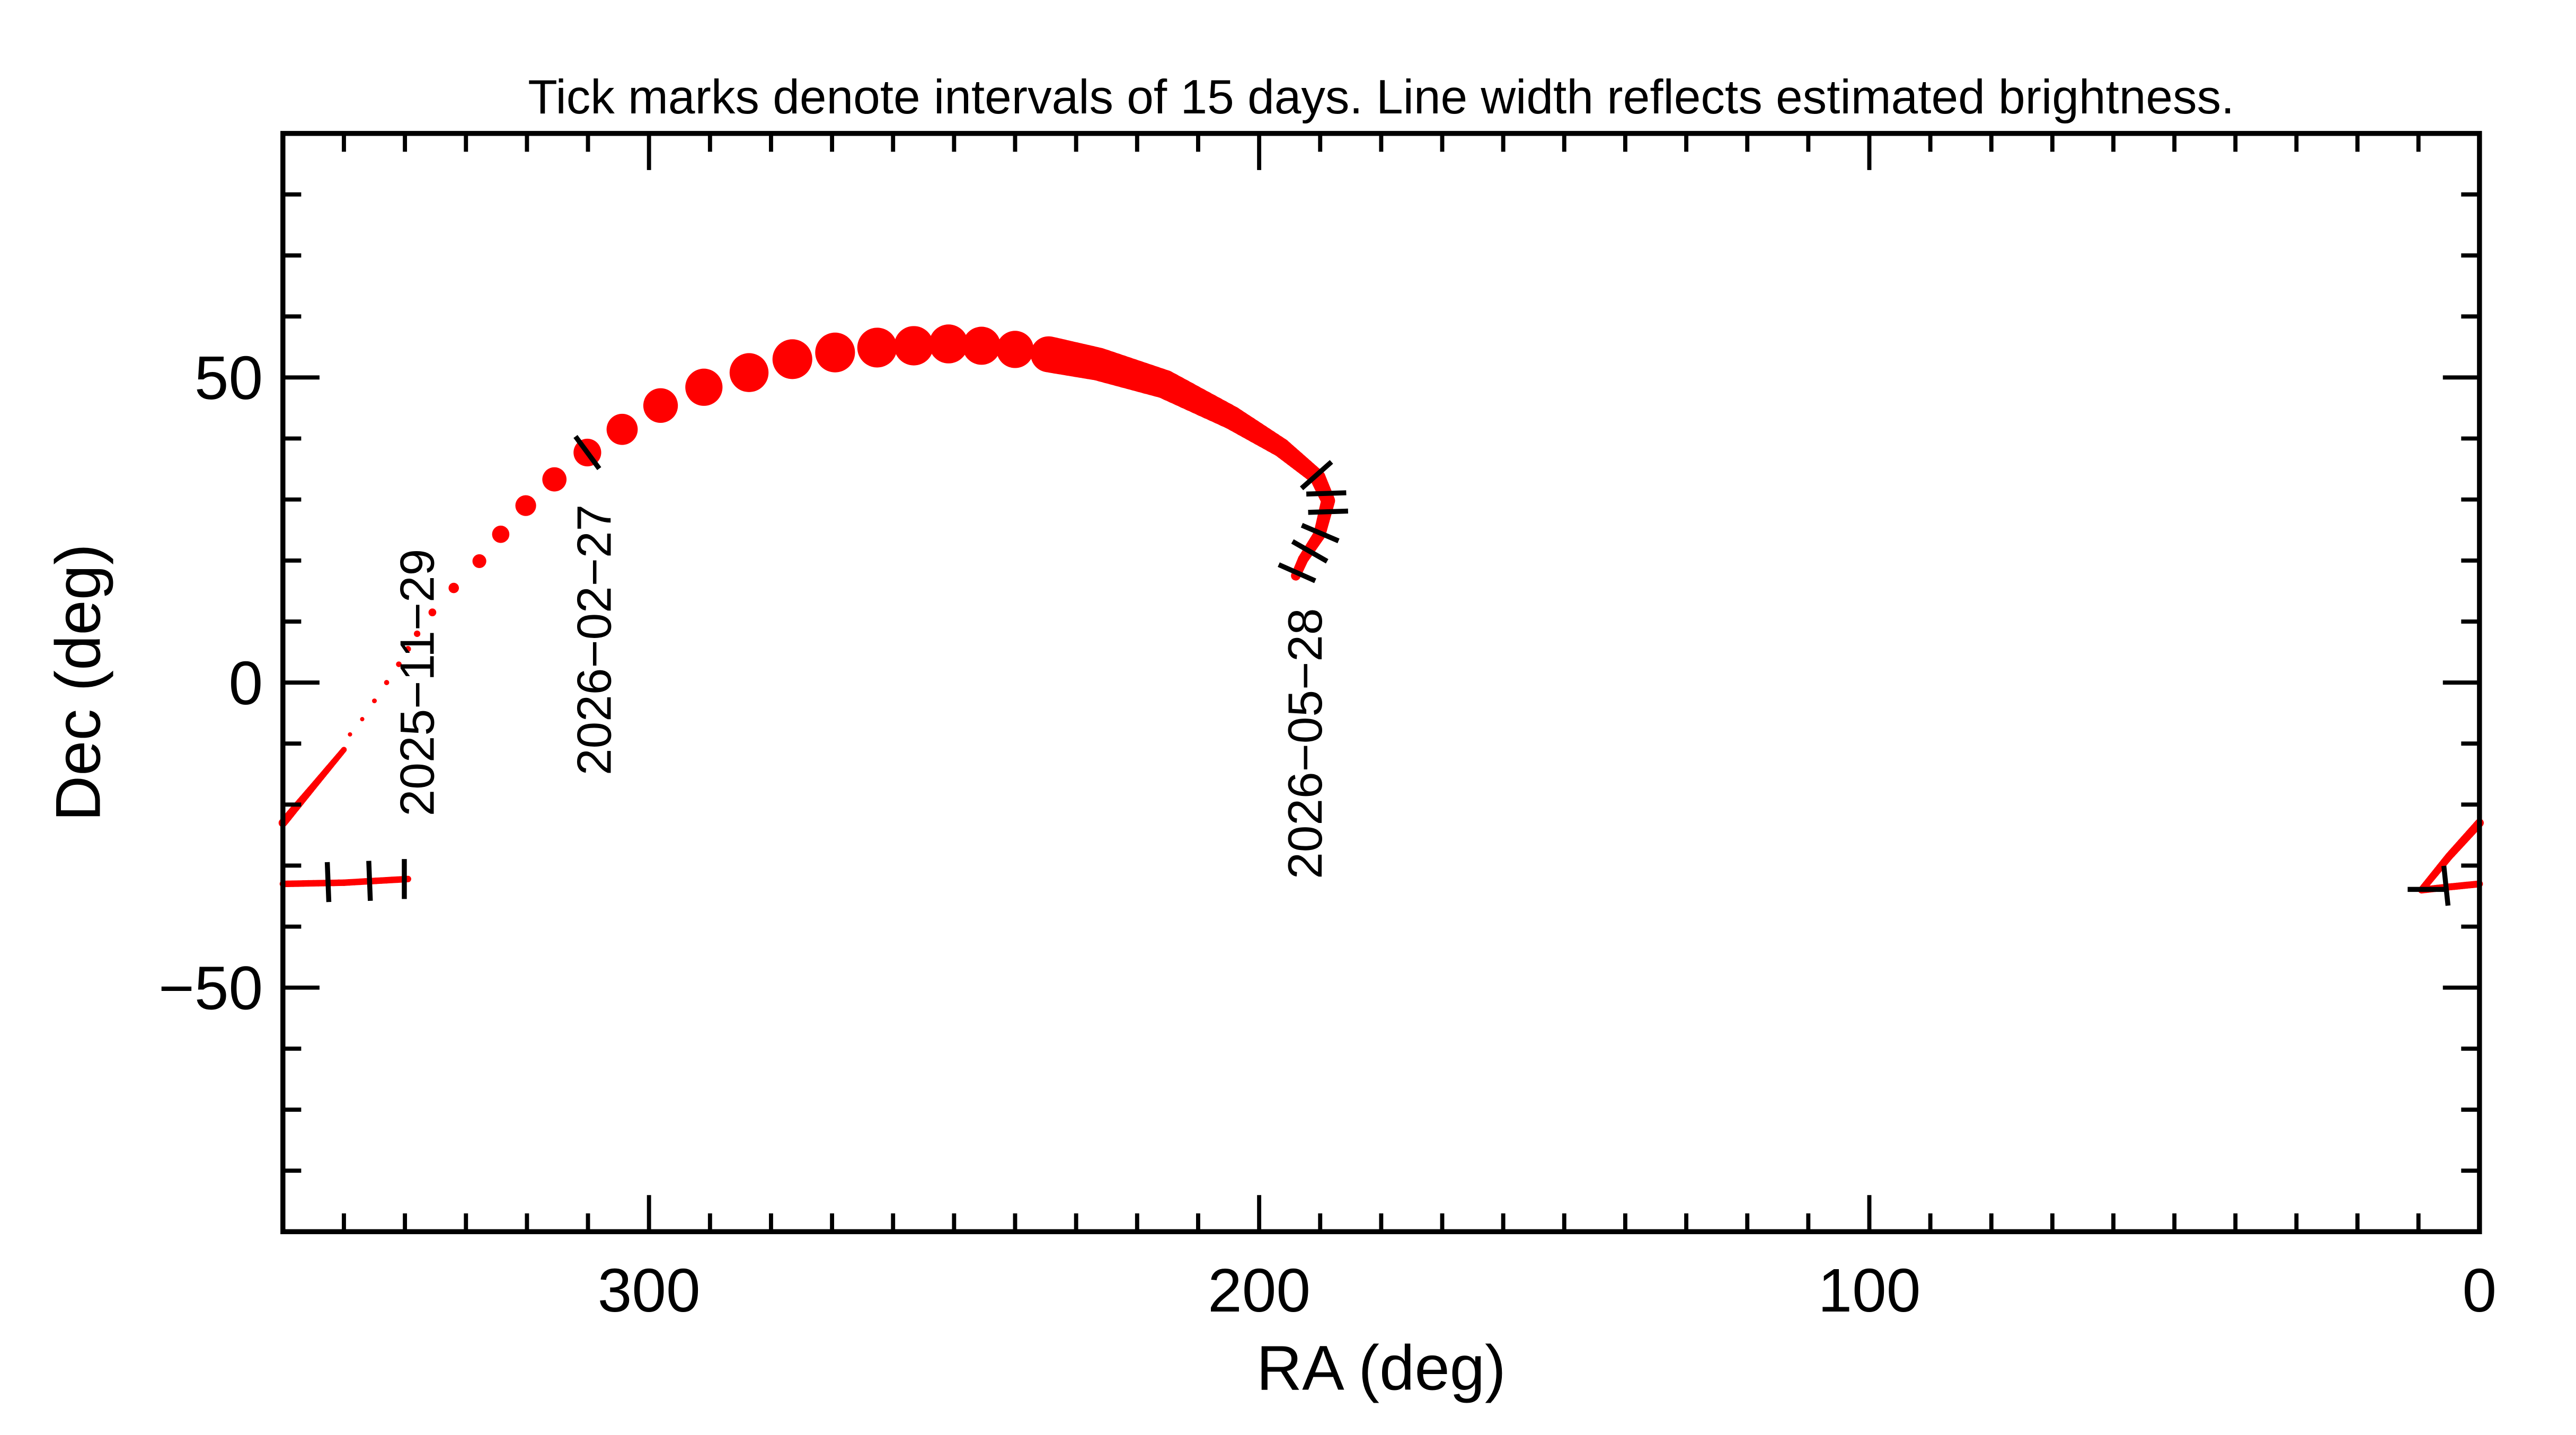 The height and width of the screenshot is (1435, 2576). I want to click on date-label: 2026−05−28, so click(1305, 744).